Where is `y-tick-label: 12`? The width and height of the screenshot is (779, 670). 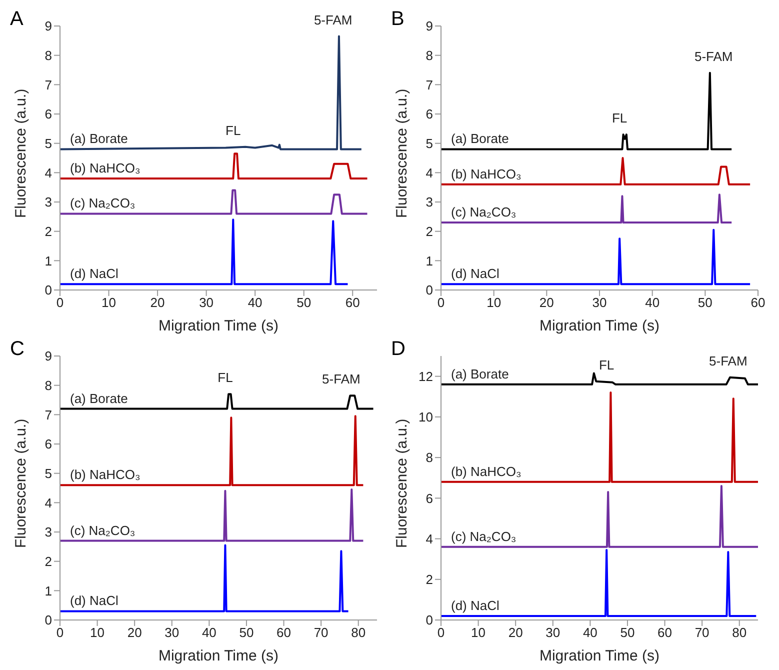 y-tick-label: 12 is located at coordinates (425, 376).